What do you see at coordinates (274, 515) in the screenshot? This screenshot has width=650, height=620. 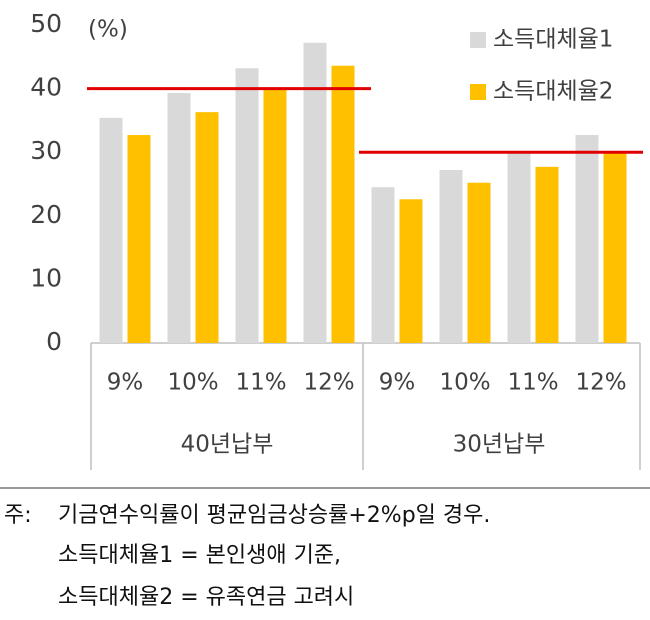 I see `note-line: 기금연수익률이 평균임금상승률+2%p일 경우.` at bounding box center [274, 515].